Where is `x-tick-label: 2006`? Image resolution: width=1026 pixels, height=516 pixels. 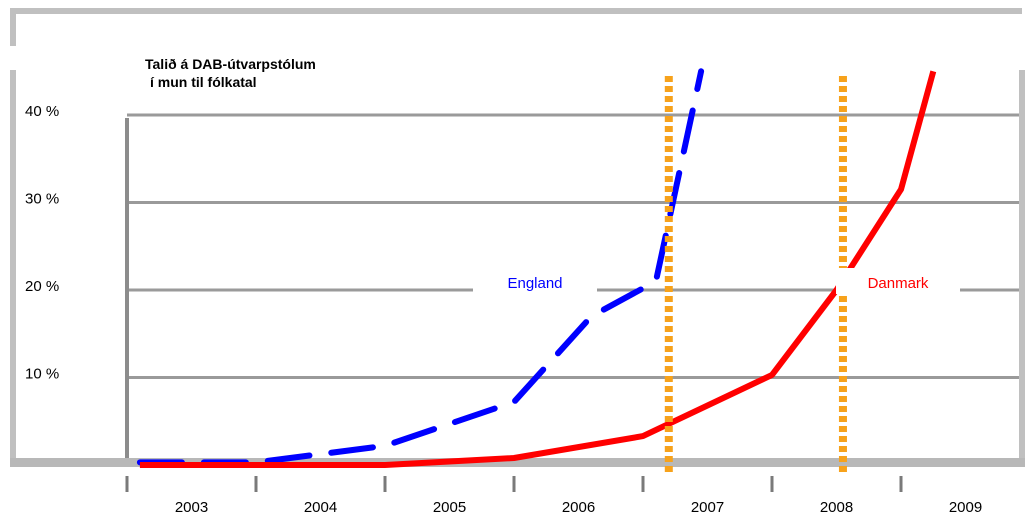
x-tick-label: 2006 is located at coordinates (578, 507).